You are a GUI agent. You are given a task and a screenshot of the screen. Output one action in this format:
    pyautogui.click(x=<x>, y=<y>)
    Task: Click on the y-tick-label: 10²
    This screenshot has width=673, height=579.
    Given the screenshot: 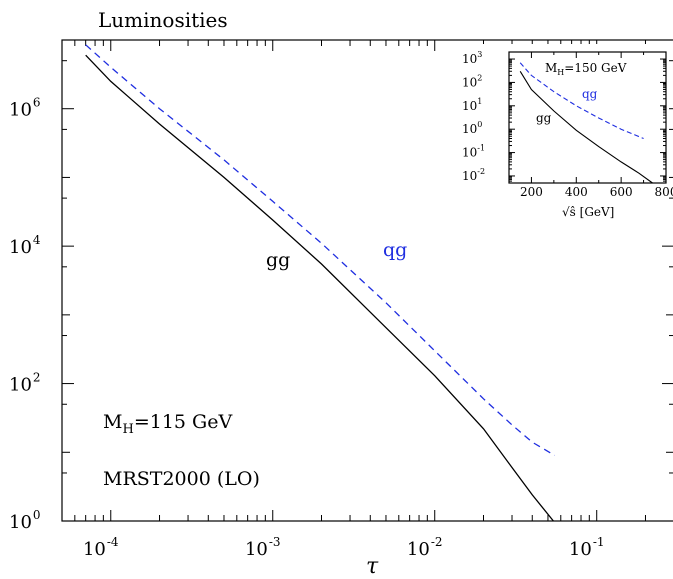 What is the action you would take?
    pyautogui.click(x=25, y=383)
    